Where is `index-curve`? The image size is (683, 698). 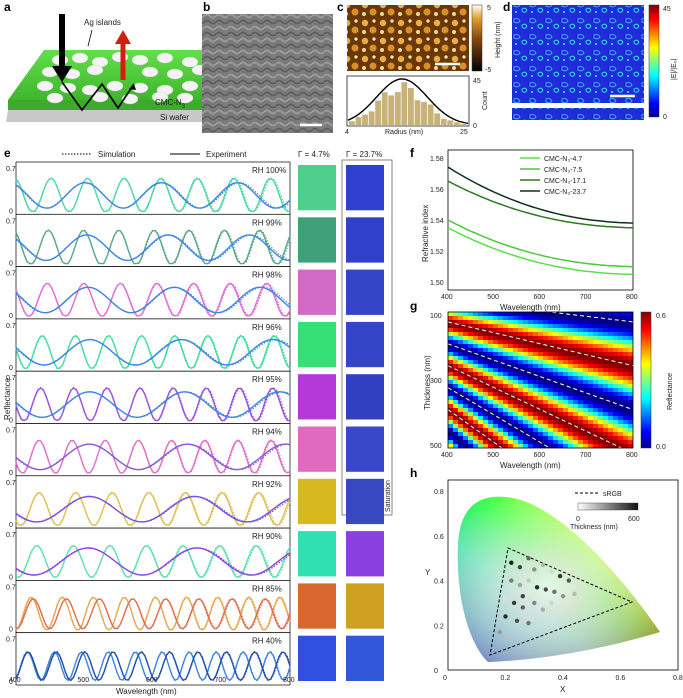 index-curve is located at coordinates (540, 251).